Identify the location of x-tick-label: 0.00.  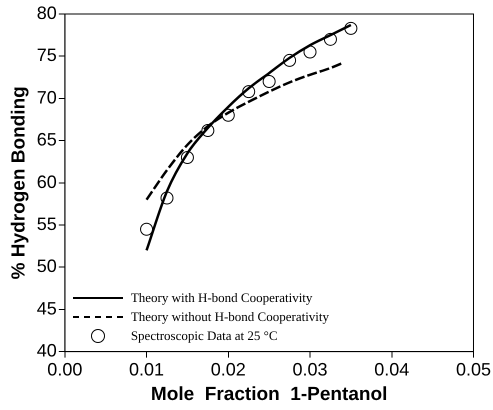
(64, 369).